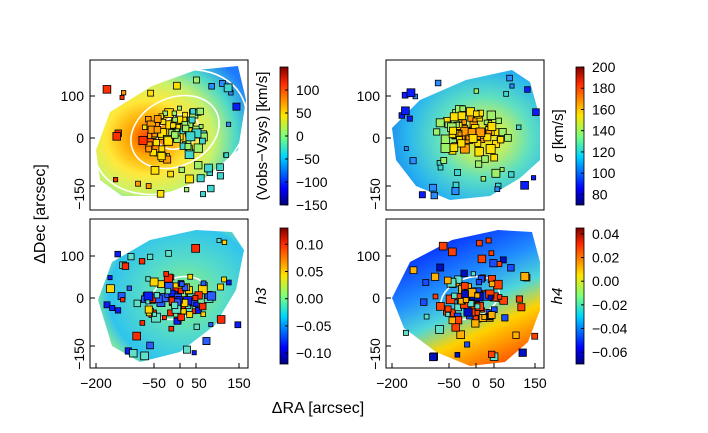  I want to click on colorbar-tick-label: 0.04, so click(605, 234).